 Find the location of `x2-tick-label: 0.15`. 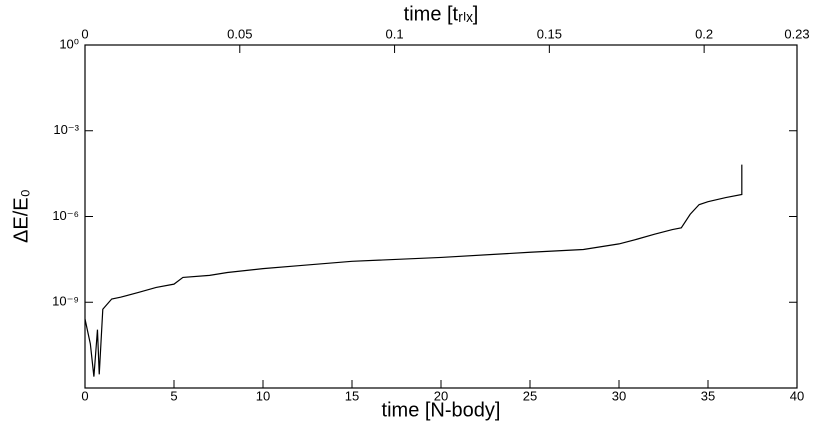

x2-tick-label: 0.15 is located at coordinates (549, 33).